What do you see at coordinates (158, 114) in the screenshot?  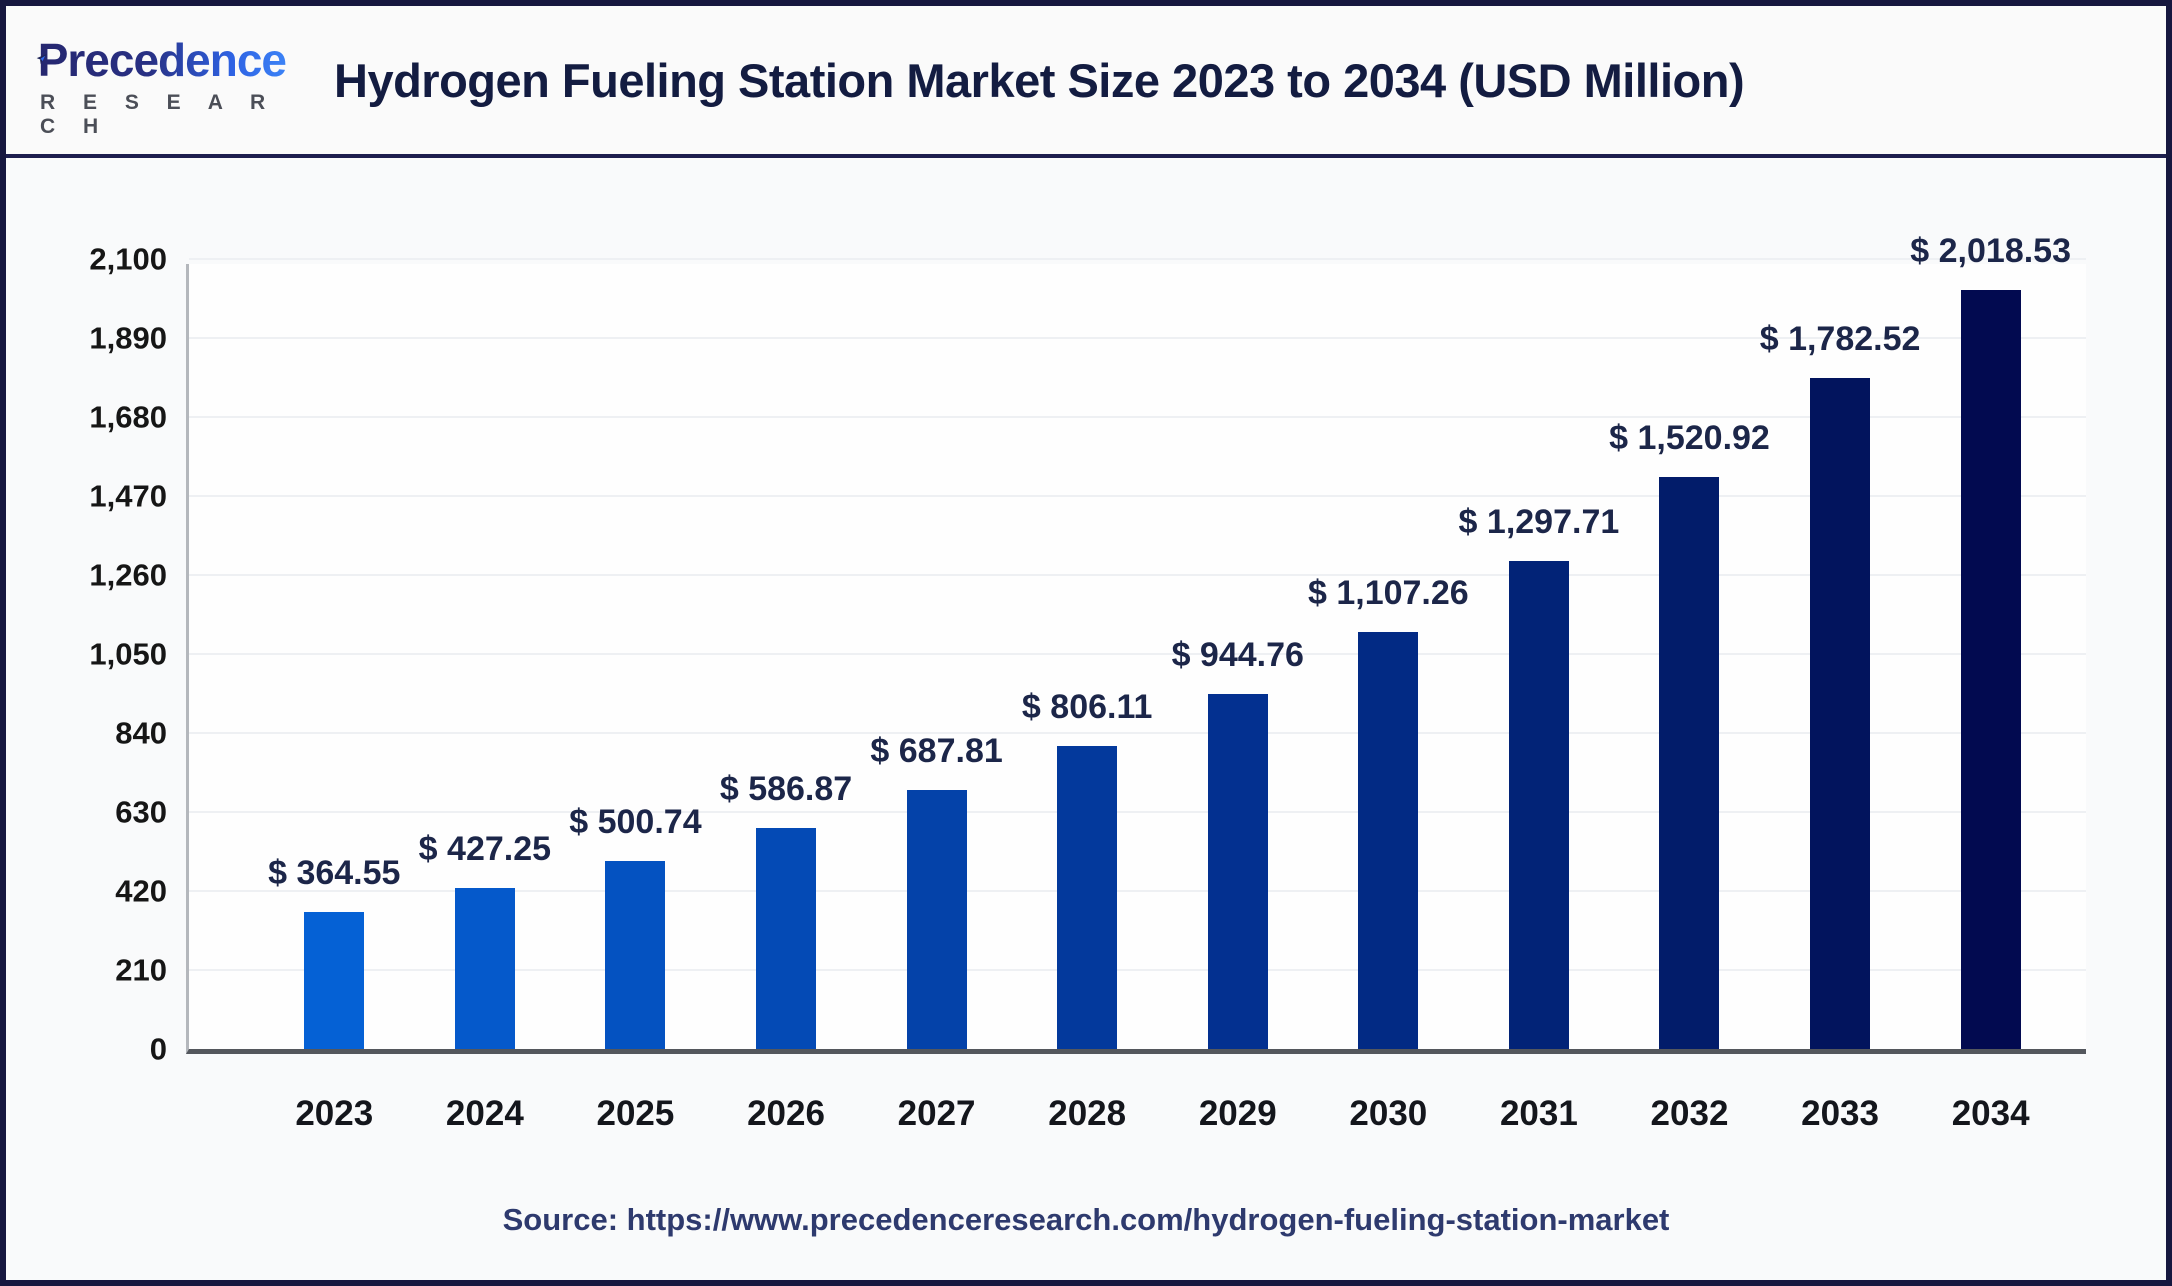 I see `brand-subname: R E S E A R C H` at bounding box center [158, 114].